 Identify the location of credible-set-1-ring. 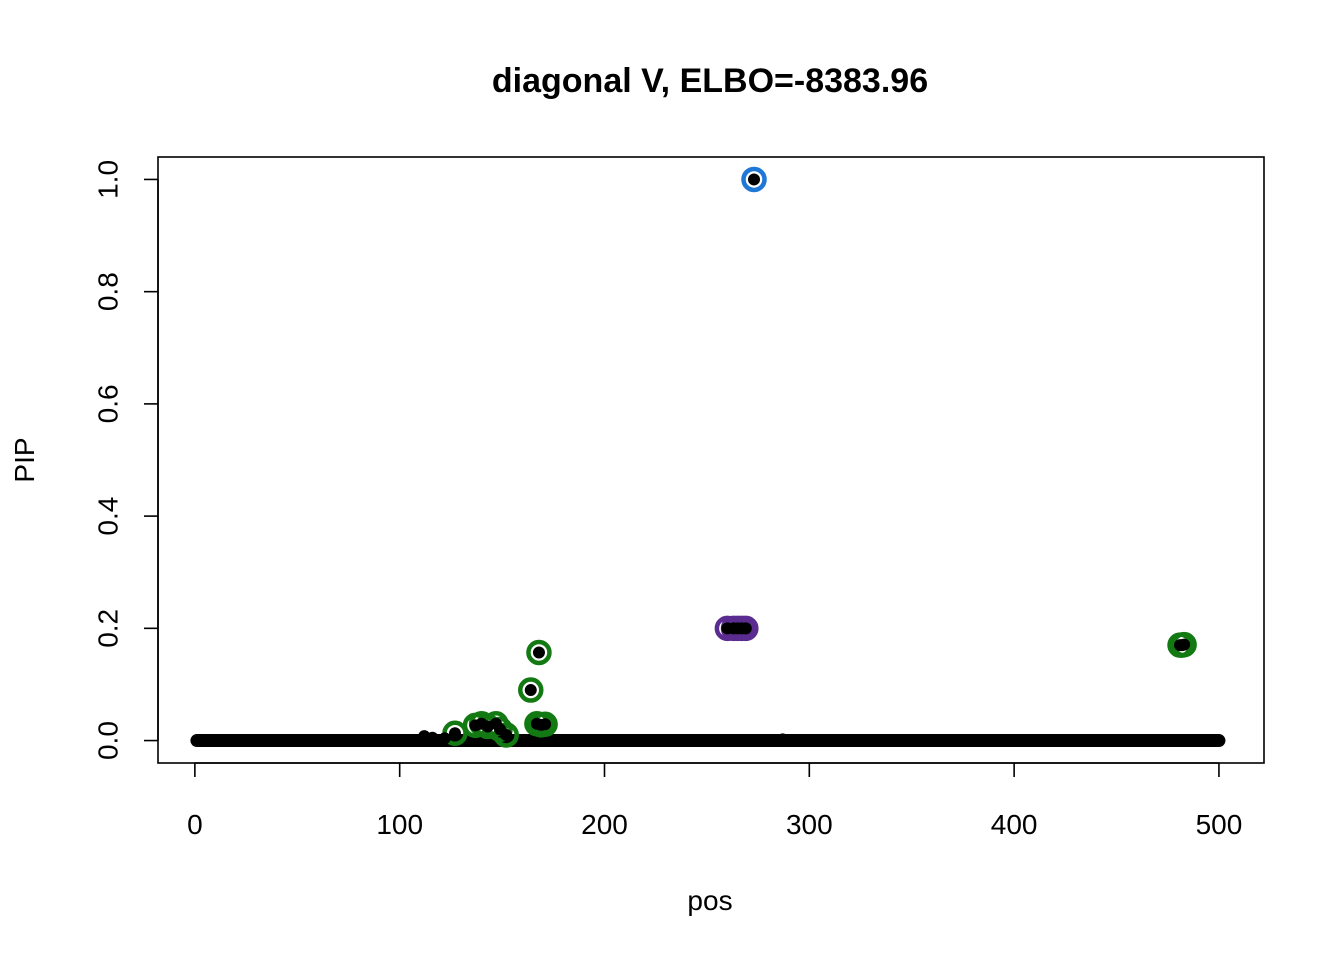
(754, 179).